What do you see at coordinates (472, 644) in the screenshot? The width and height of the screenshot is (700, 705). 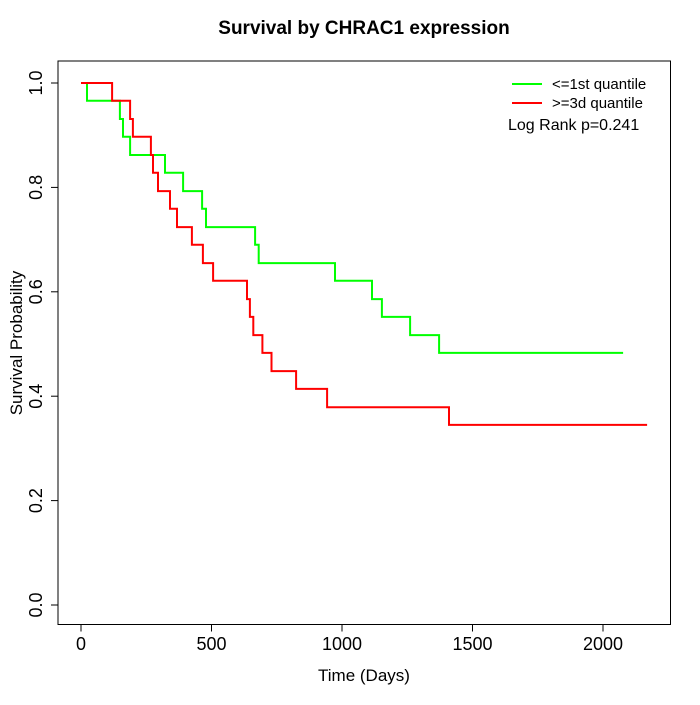 I see `x-tick-label: 1500` at bounding box center [472, 644].